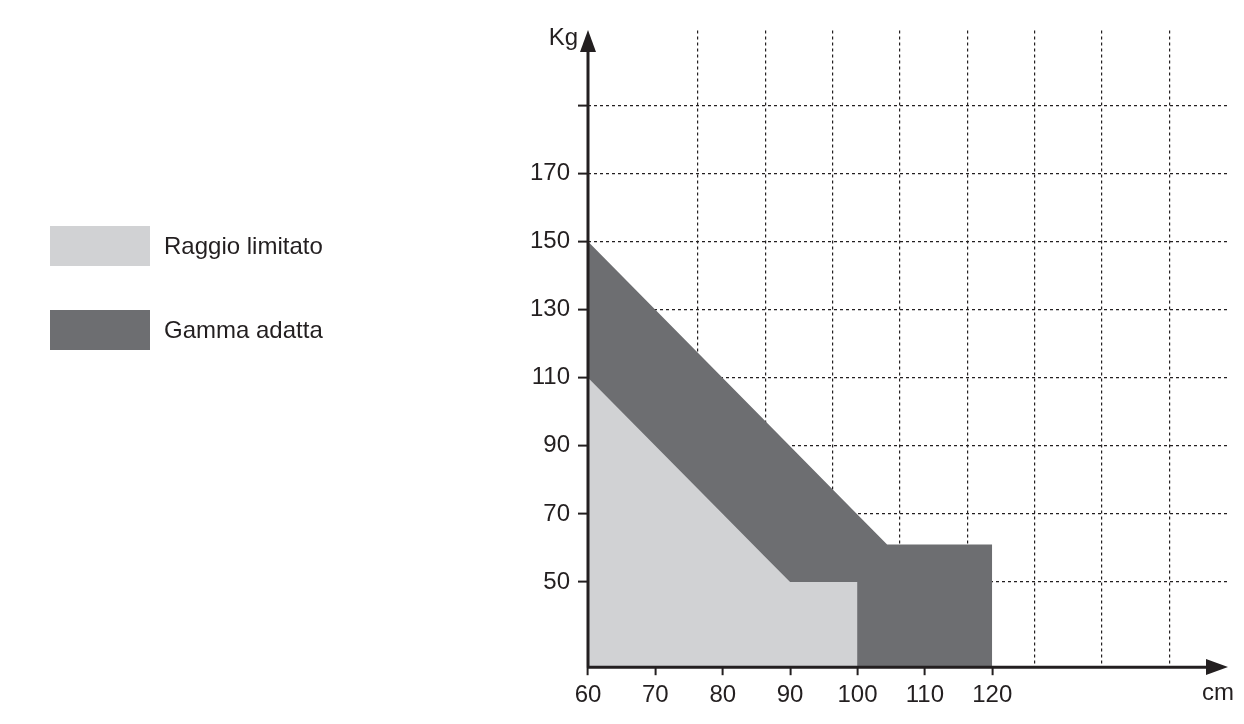 The height and width of the screenshot is (724, 1244). I want to click on x-tick-label: 80, so click(723, 694).